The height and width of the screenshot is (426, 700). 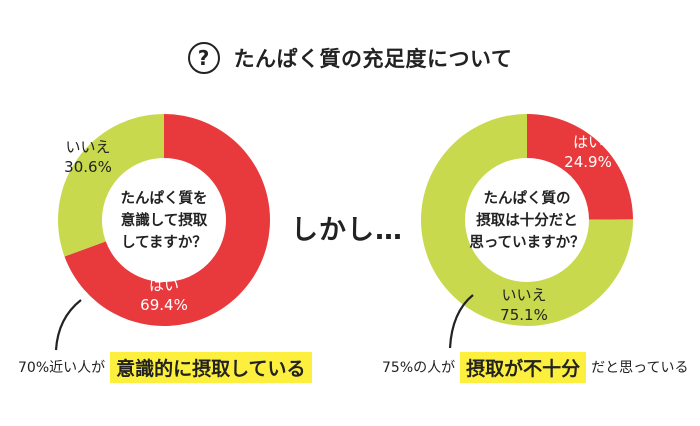 I want to click on slice-value-label: 30.6%, so click(x=88, y=167).